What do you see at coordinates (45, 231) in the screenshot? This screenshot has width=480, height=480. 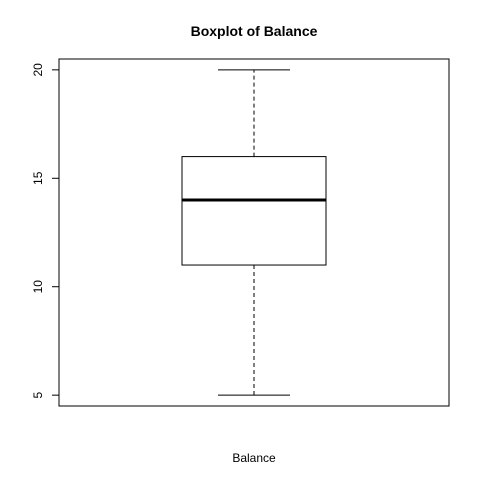 I see `y-axis: 5 10 15 20` at bounding box center [45, 231].